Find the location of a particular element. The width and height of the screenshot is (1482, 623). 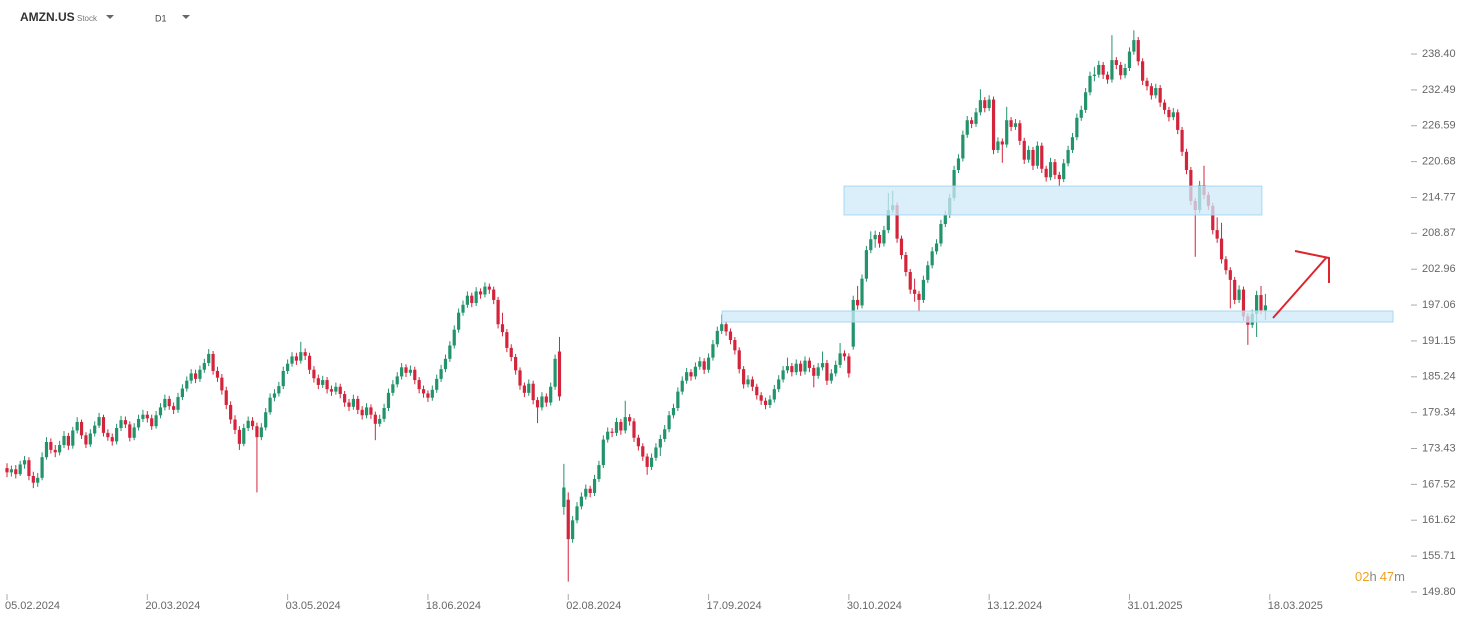

y-tick-label: 167.52 is located at coordinates (1439, 484).